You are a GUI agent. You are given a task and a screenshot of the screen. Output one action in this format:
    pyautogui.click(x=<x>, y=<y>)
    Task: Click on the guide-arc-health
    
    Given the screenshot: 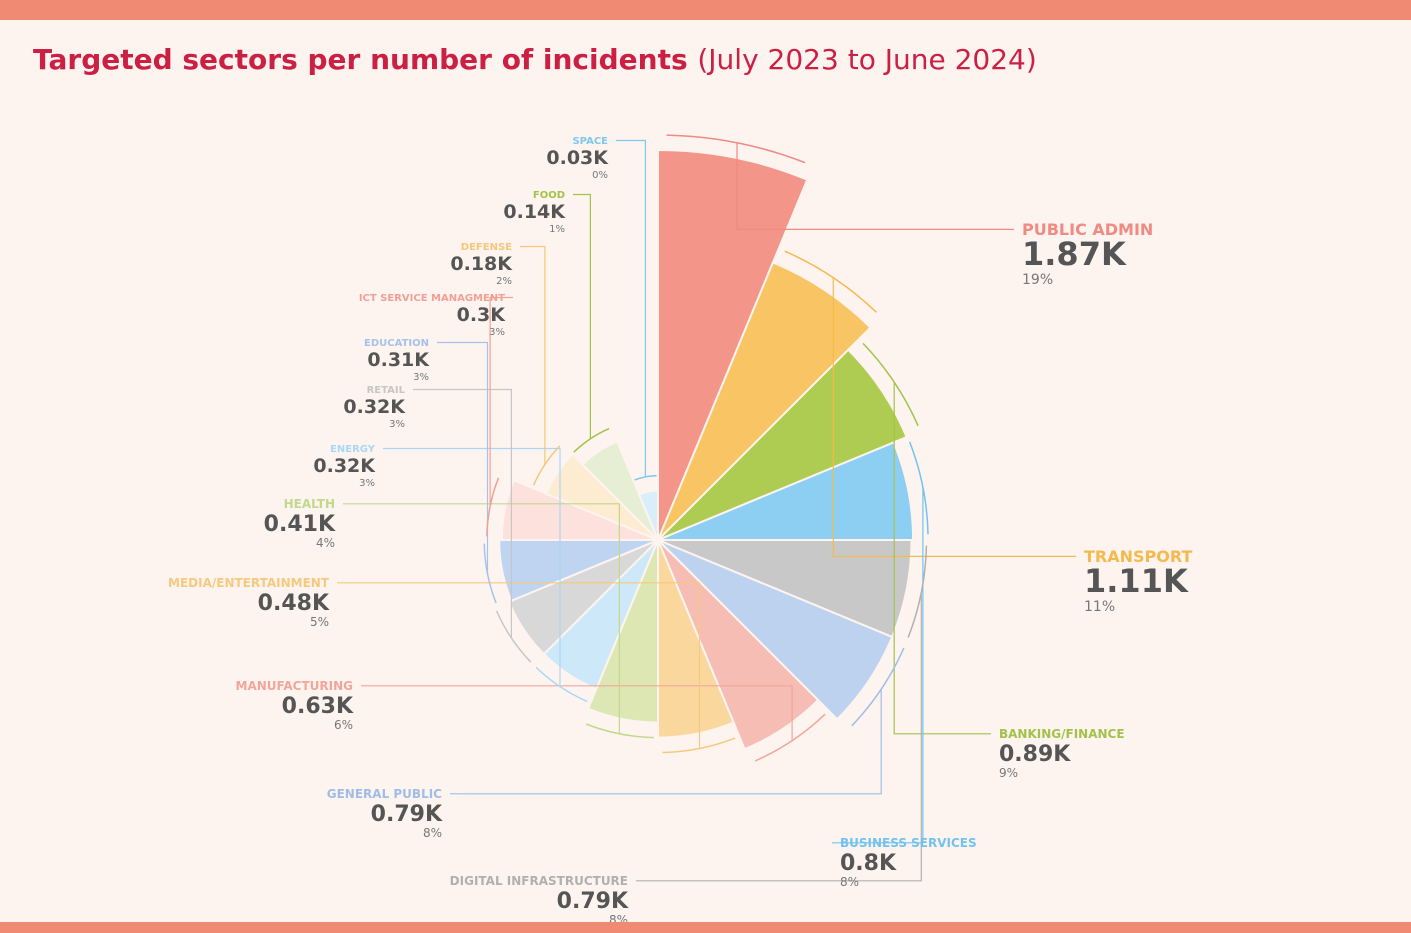 What is the action you would take?
    pyautogui.click(x=619, y=731)
    